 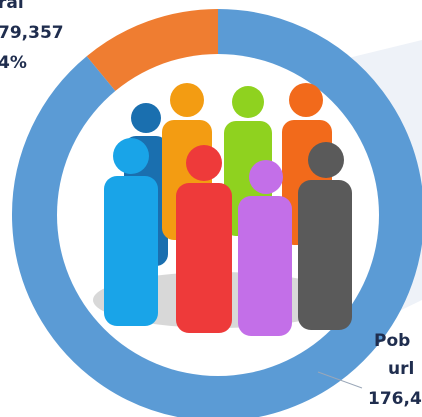 I want to click on label-line: 176,4, so click(x=395, y=399).